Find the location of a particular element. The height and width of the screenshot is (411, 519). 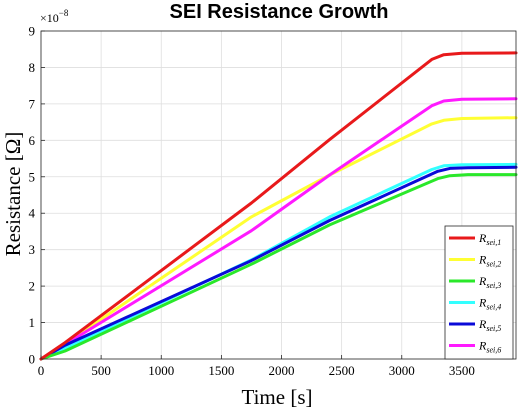

legend-entry-4: Rsei,4 is located at coordinates (489, 304).